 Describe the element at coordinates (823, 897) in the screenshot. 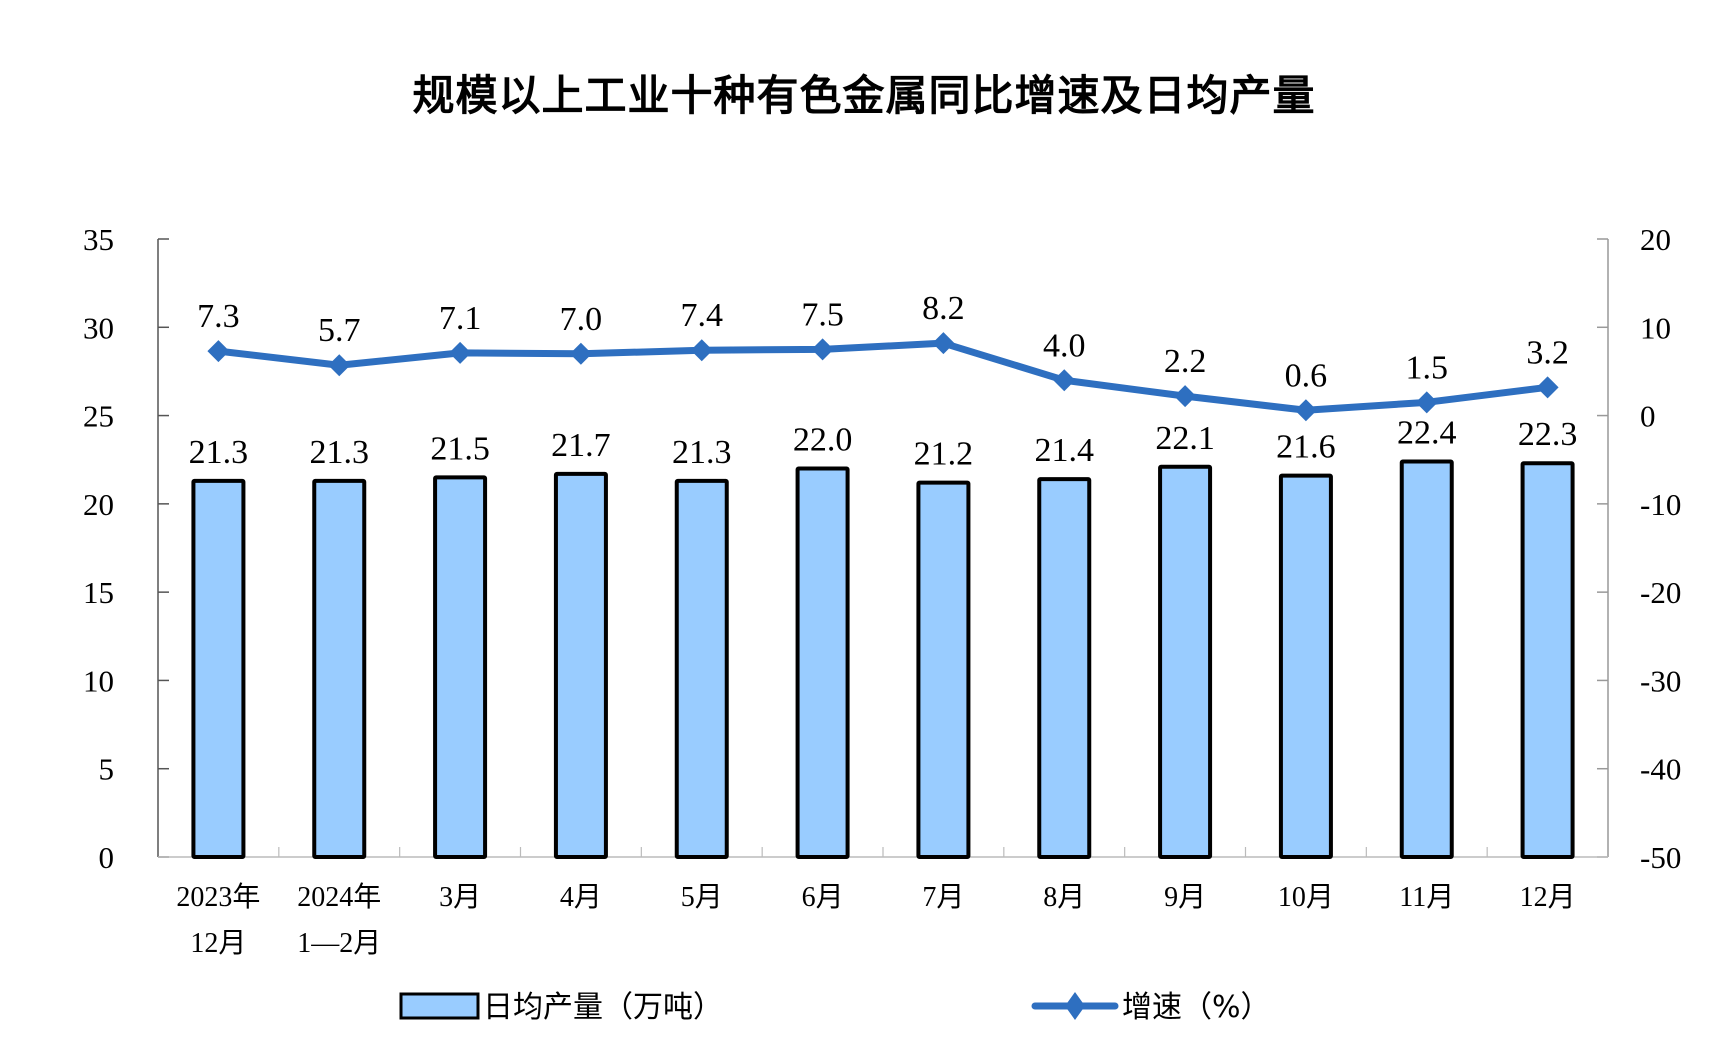

I see `x-axis-label: 6月` at that location.